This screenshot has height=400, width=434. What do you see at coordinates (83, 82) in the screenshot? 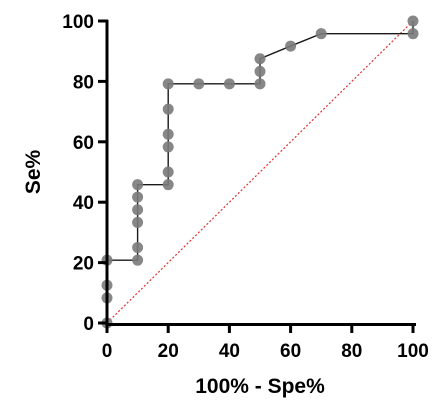
I see `y-tick-label: 80` at bounding box center [83, 82].